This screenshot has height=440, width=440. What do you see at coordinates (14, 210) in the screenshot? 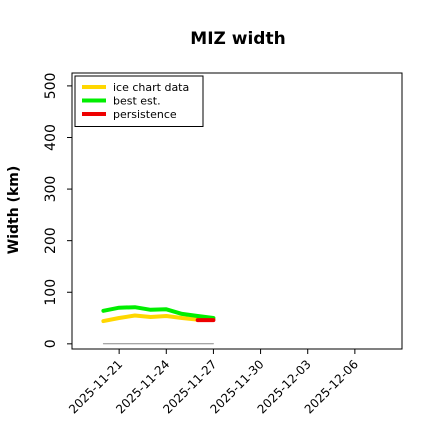
I see `y-axis-label: Width (km)` at bounding box center [14, 210].